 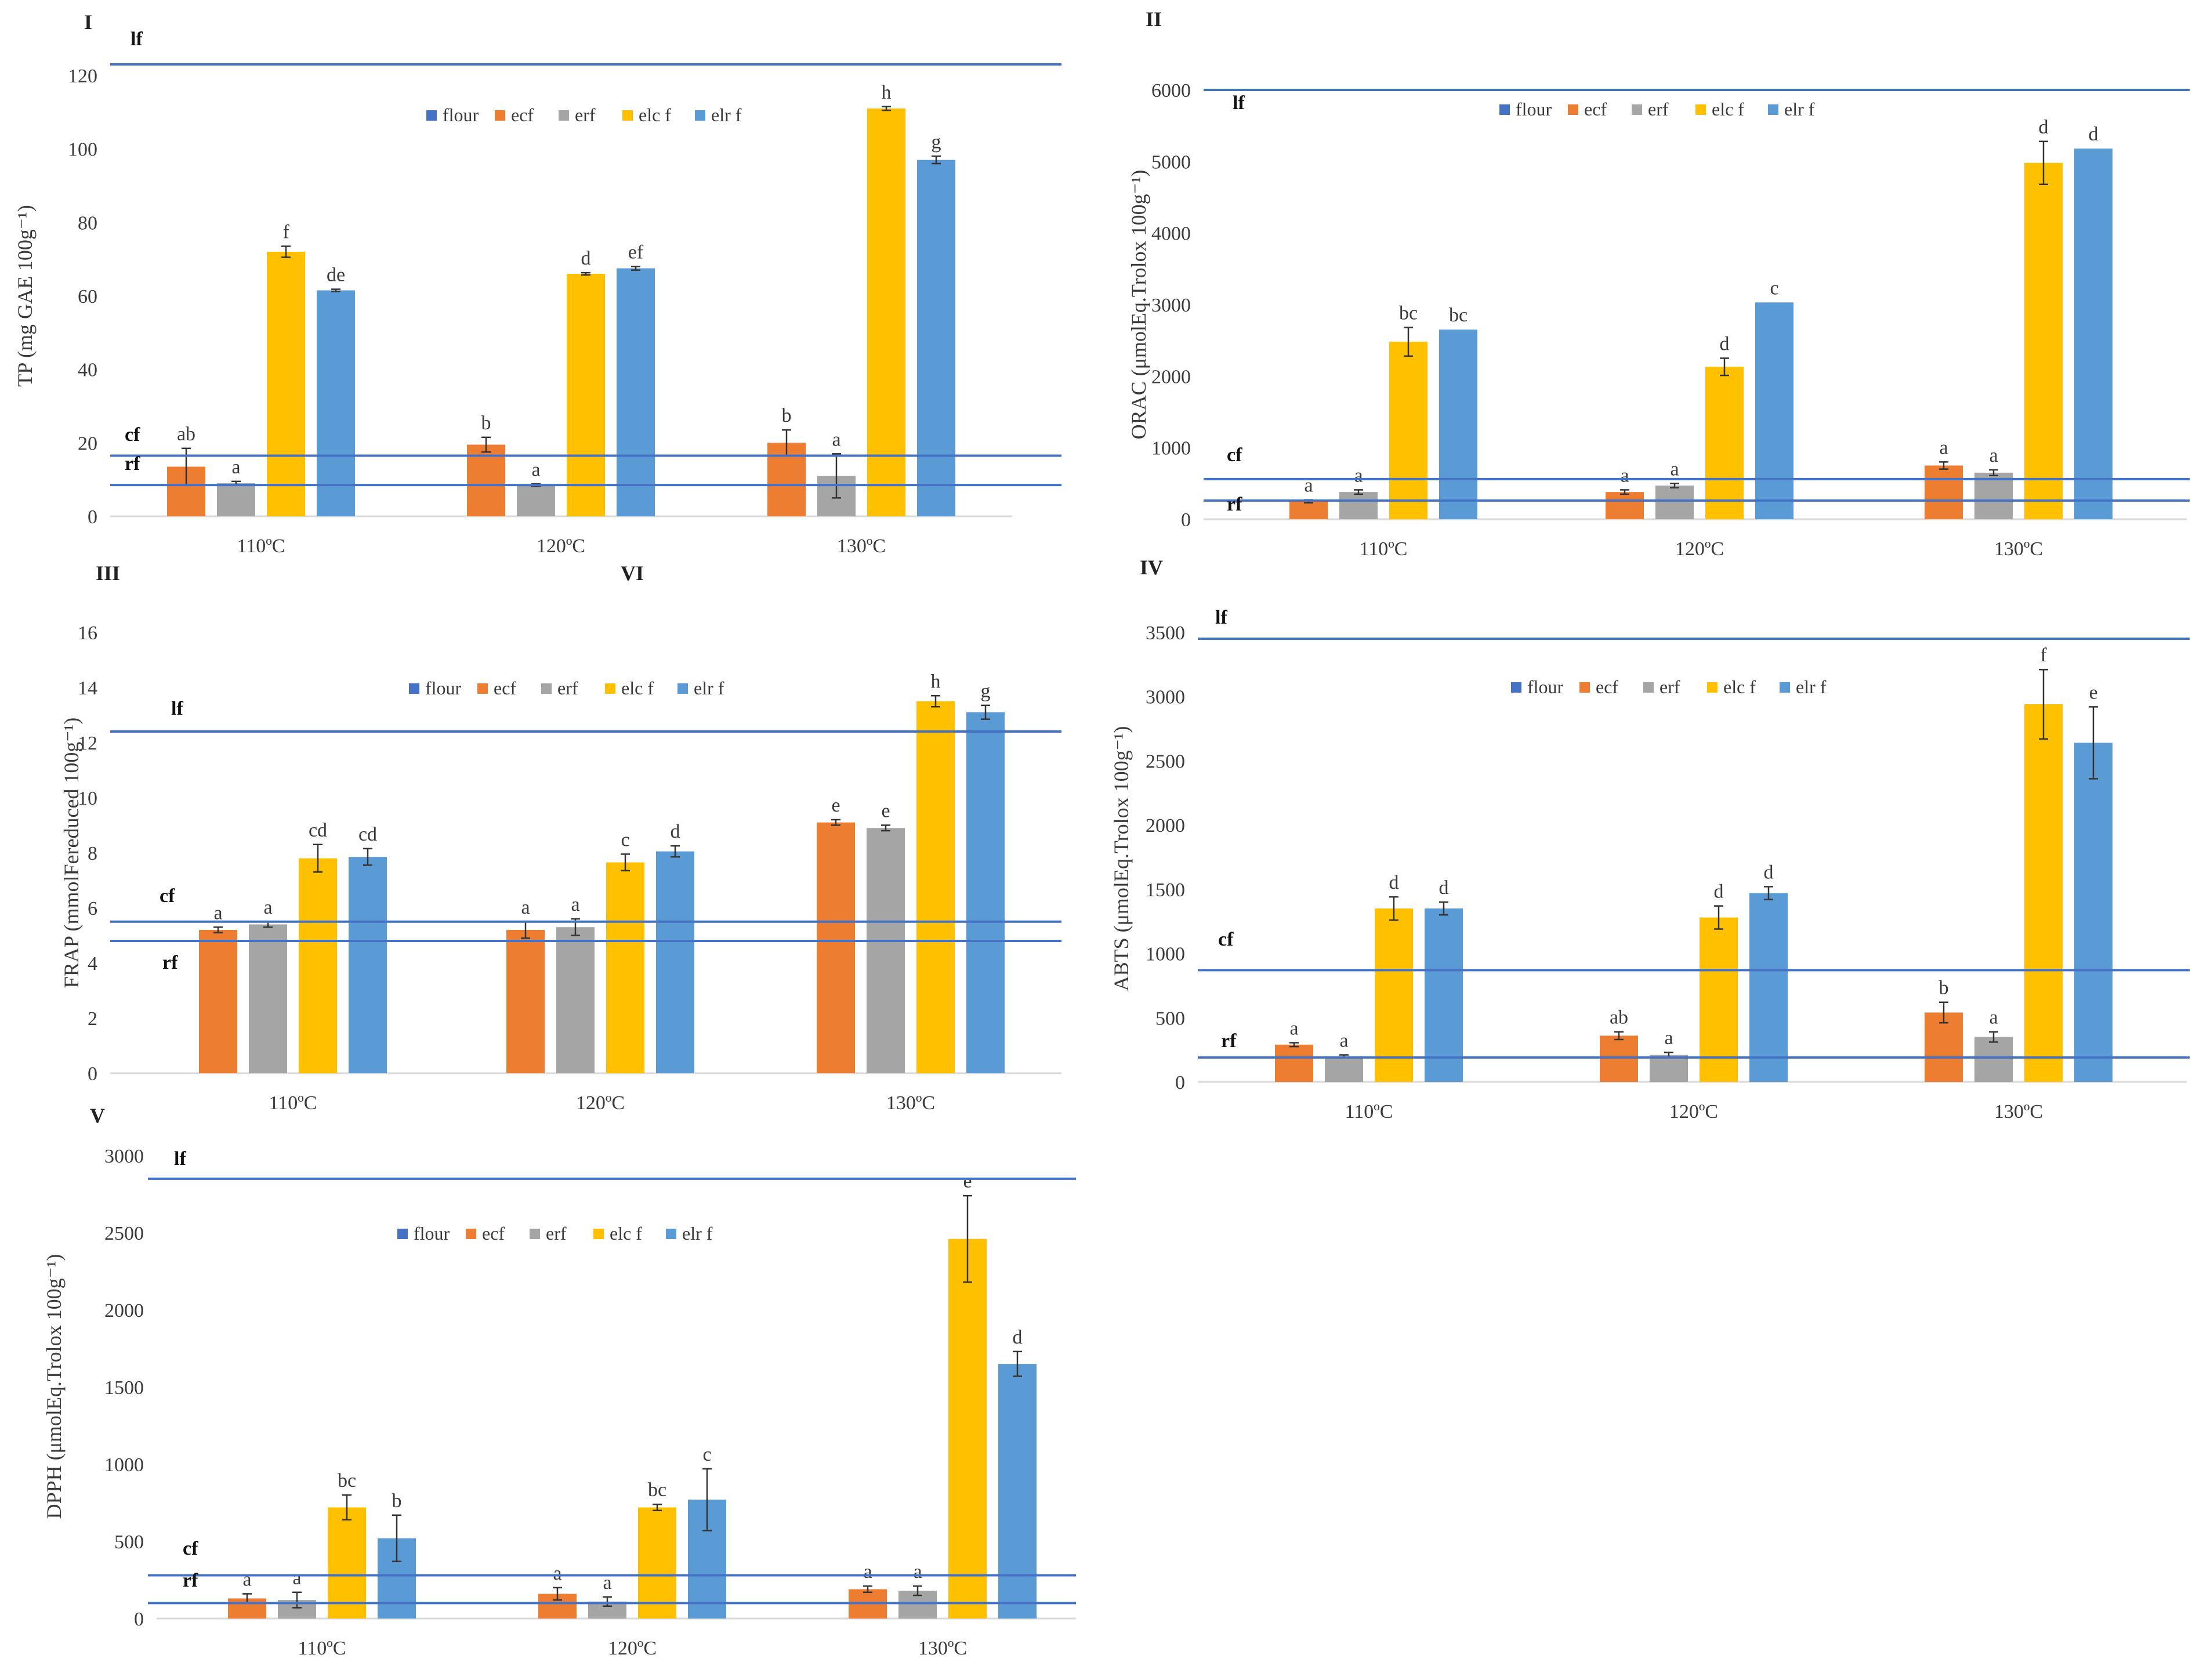 I want to click on significance-letter: cd, so click(x=318, y=830).